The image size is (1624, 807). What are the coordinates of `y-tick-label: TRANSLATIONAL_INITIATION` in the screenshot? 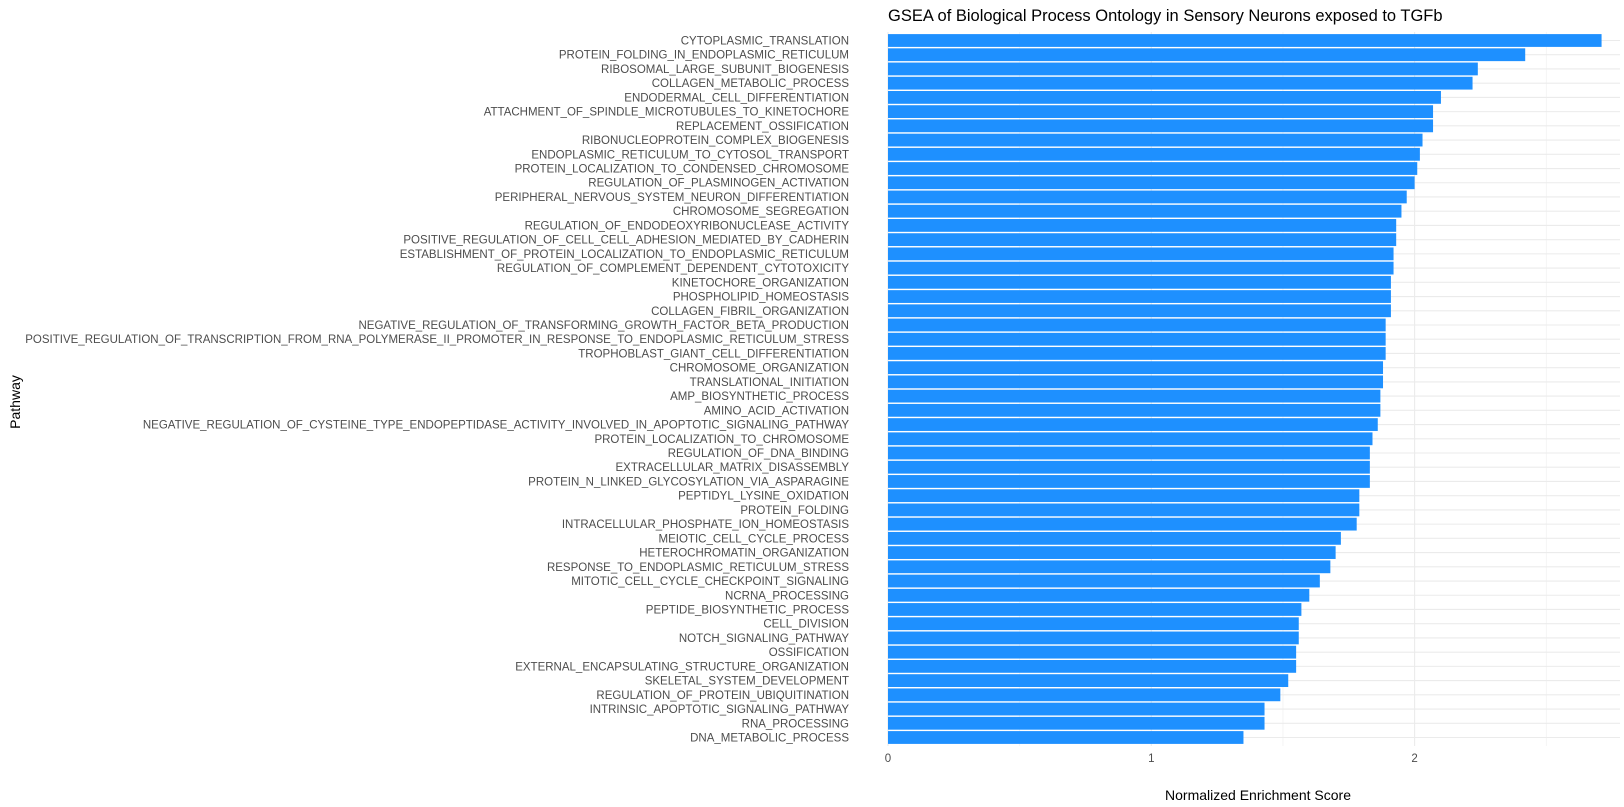 It's located at (769, 383).